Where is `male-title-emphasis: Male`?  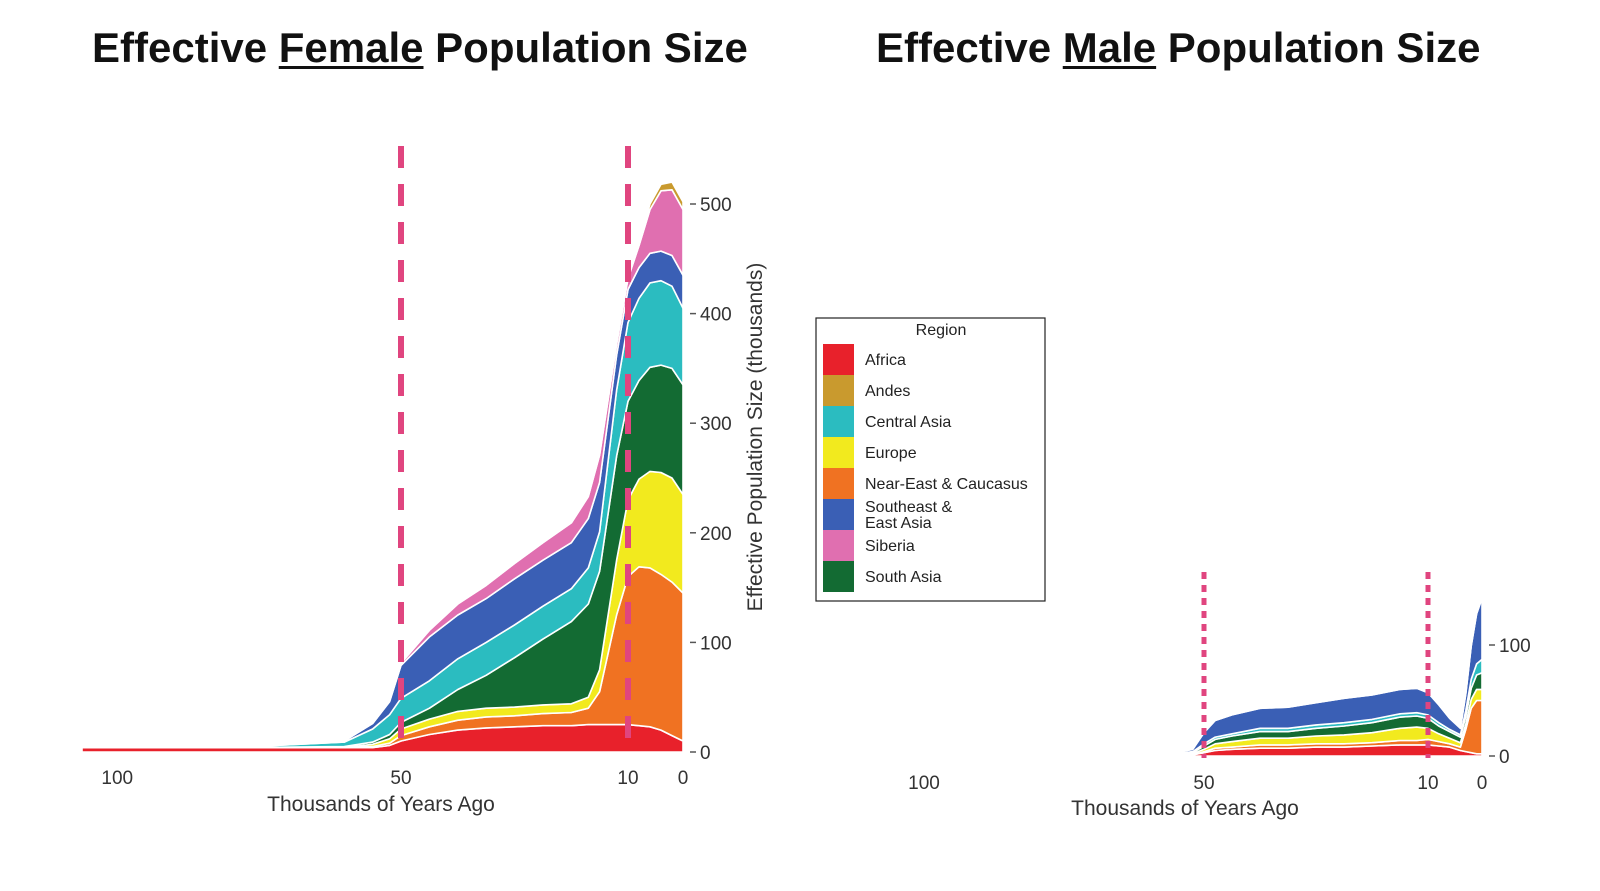
male-title-emphasis: Male is located at coordinates (1109, 47).